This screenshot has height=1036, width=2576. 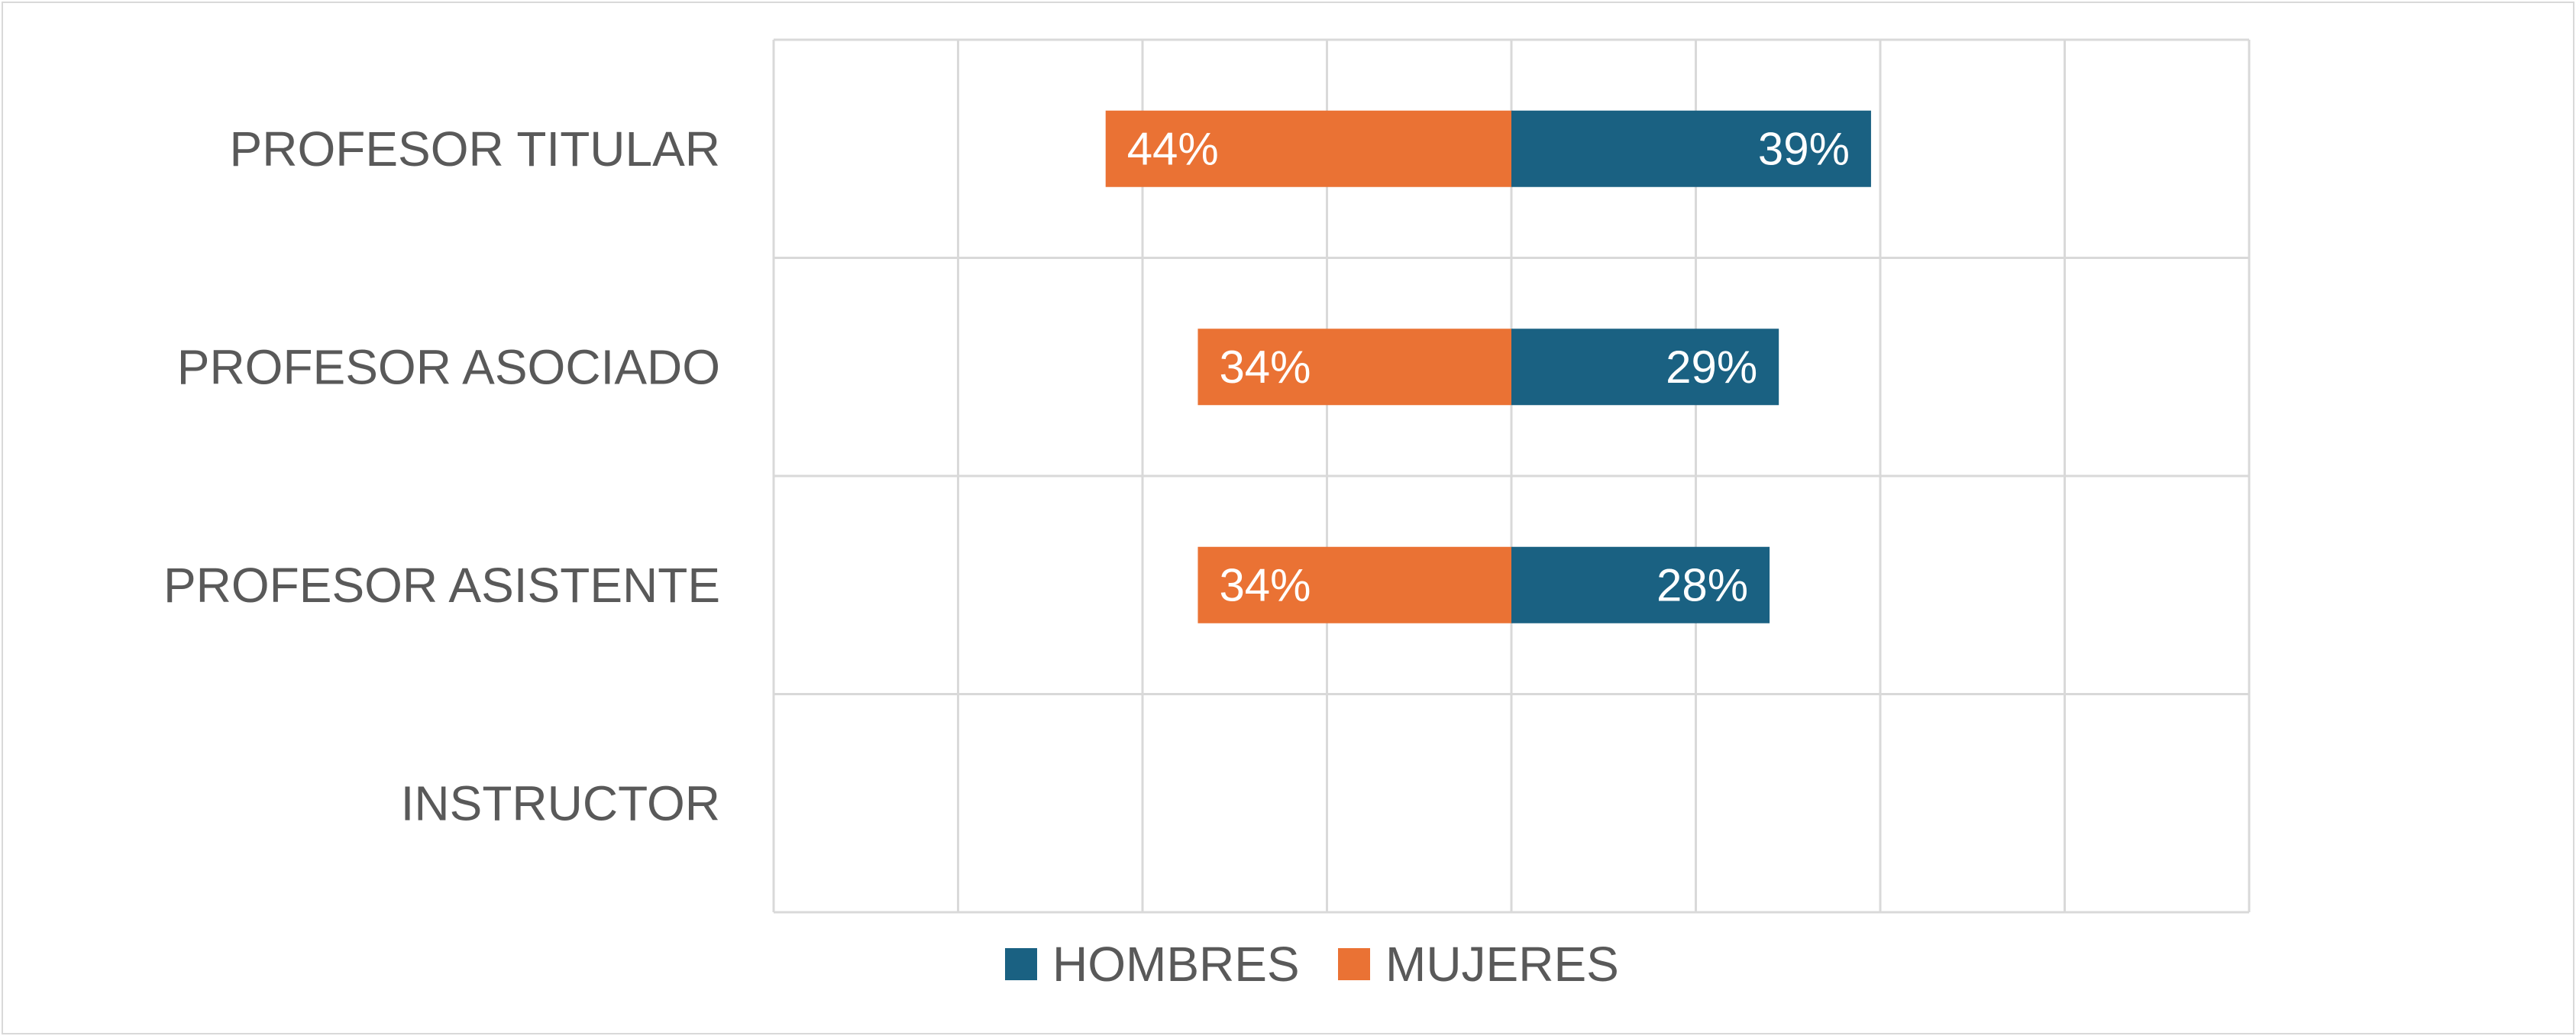 What do you see at coordinates (1502, 965) in the screenshot?
I see `legend-label-mujeres: MUJERES` at bounding box center [1502, 965].